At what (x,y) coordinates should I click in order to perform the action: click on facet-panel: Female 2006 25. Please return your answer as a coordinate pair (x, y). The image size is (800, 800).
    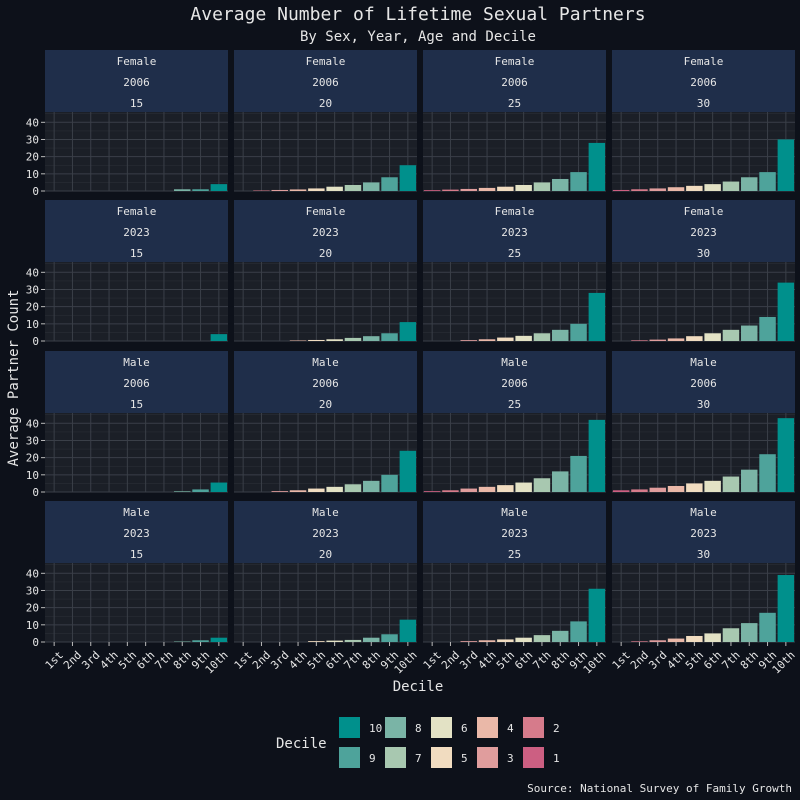
    Looking at the image, I should click on (514, 121).